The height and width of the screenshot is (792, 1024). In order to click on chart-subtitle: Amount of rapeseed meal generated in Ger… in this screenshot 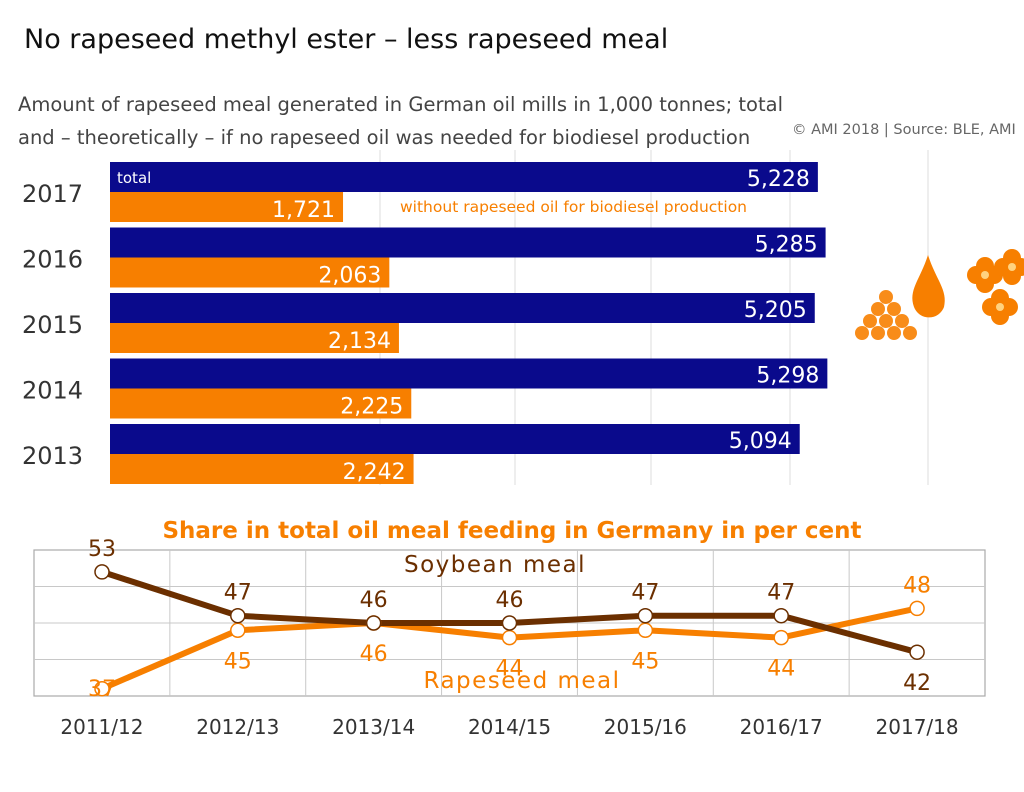, I will do `click(401, 121)`.